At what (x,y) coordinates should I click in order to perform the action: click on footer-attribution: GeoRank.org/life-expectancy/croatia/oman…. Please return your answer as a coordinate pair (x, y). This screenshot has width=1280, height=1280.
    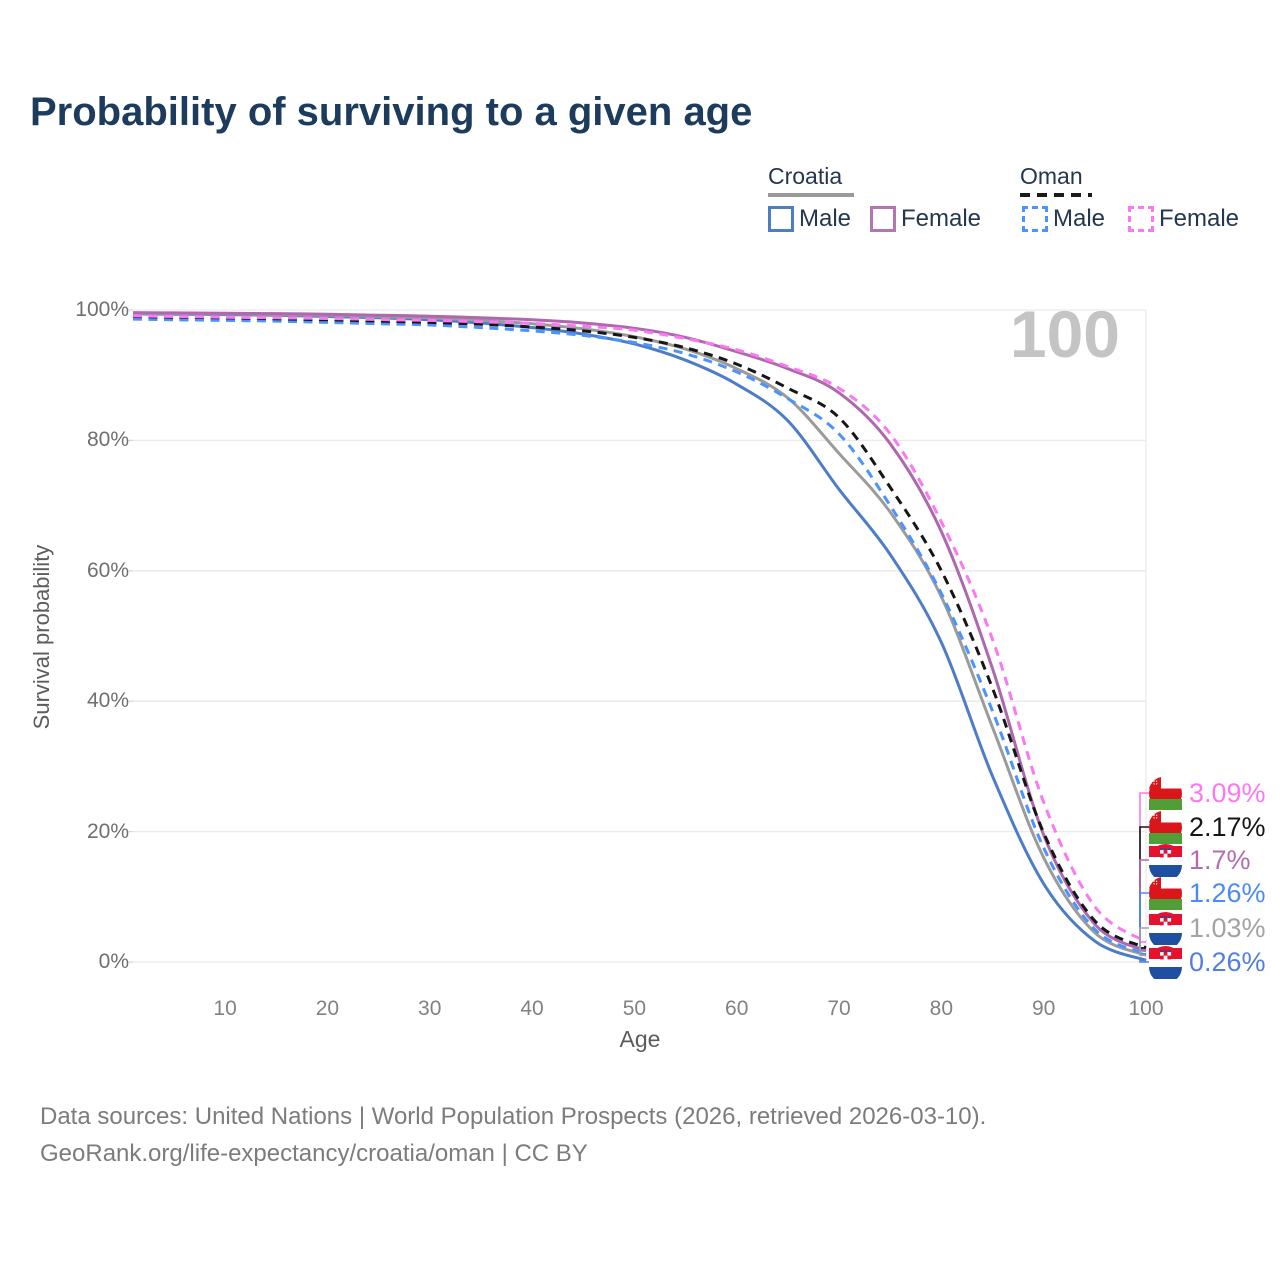
    Looking at the image, I should click on (314, 1153).